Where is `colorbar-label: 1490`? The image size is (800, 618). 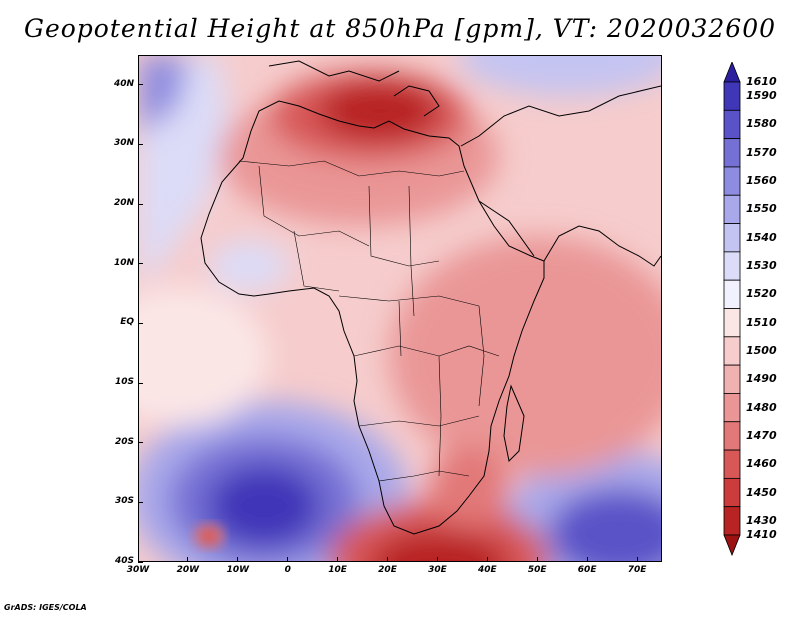 colorbar-label: 1490 is located at coordinates (761, 379).